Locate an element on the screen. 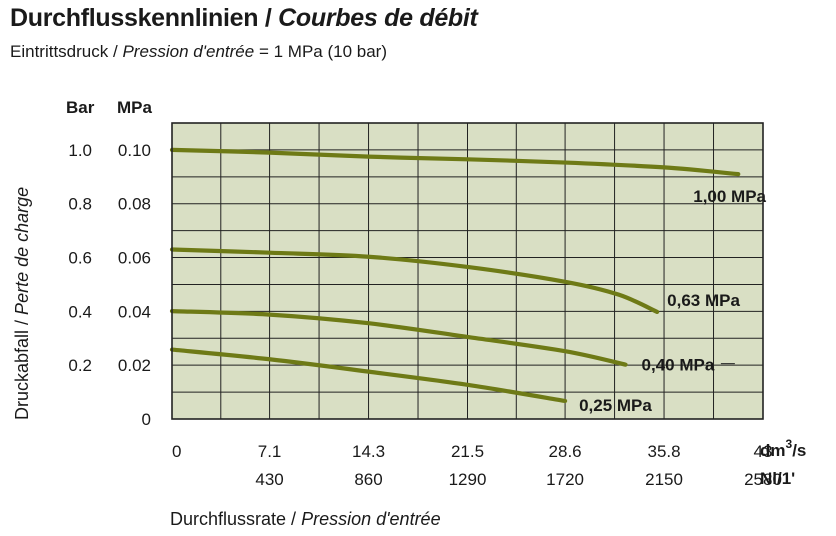 Image resolution: width=836 pixels, height=536 pixels. y-tick-label-mpa: 0.02 is located at coordinates (134, 365).